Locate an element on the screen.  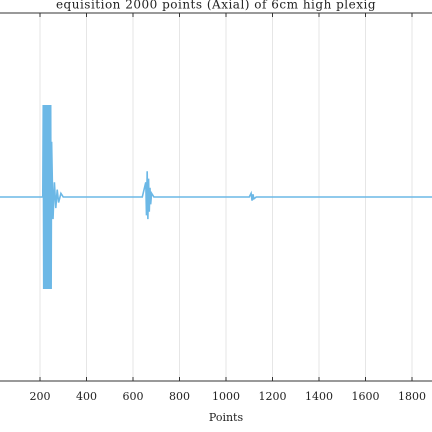
x-axis-label: Points is located at coordinates (226, 417).